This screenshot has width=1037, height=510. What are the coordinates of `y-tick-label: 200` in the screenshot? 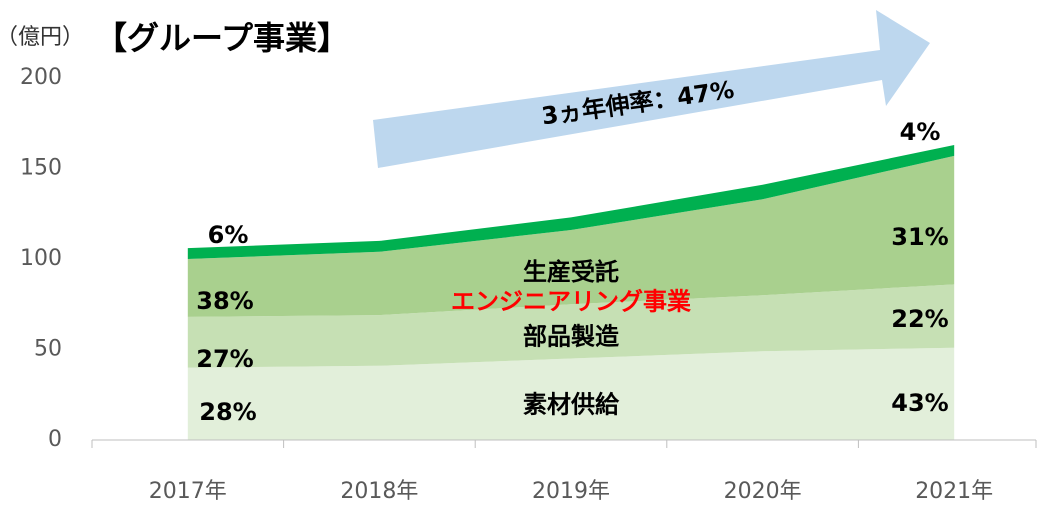 It's located at (41, 77).